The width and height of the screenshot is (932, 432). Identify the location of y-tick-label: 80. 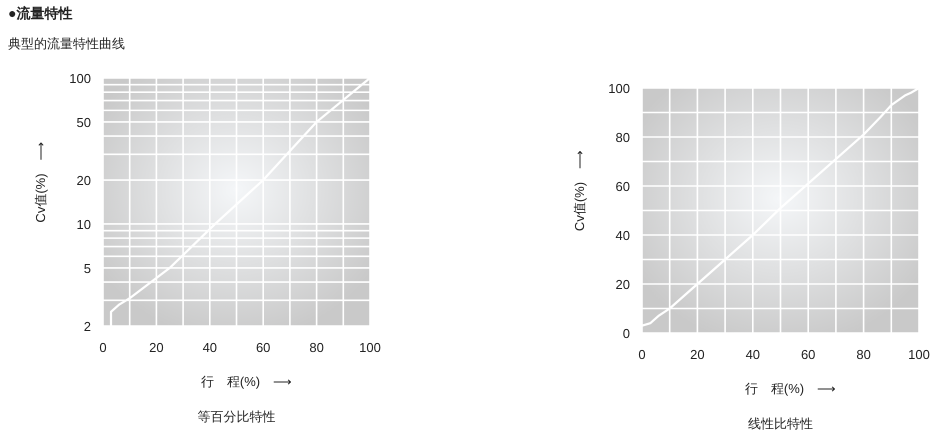
(623, 137).